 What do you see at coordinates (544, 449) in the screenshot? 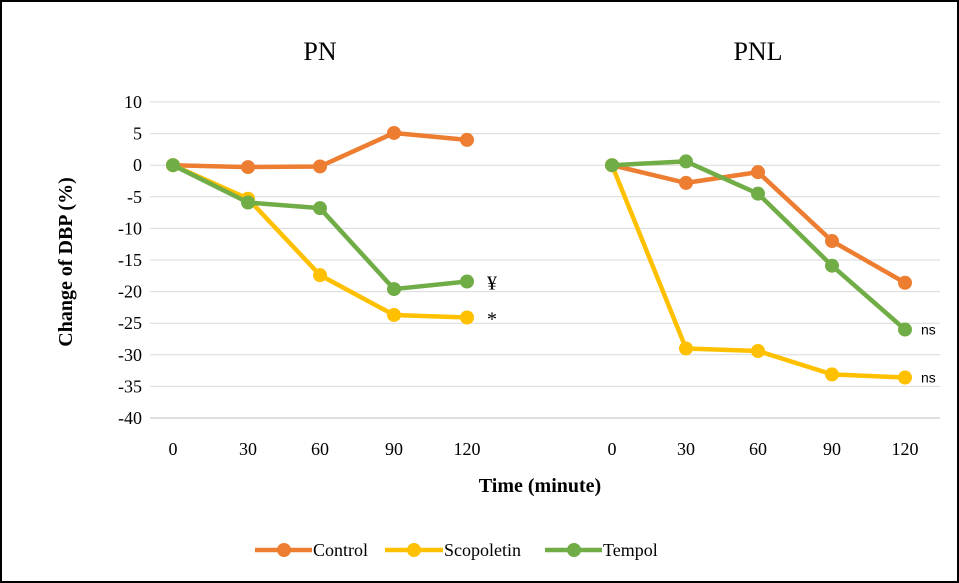
I see `x-axis-ticks: 0 30 60 90 120 0 30 60 90 120` at bounding box center [544, 449].